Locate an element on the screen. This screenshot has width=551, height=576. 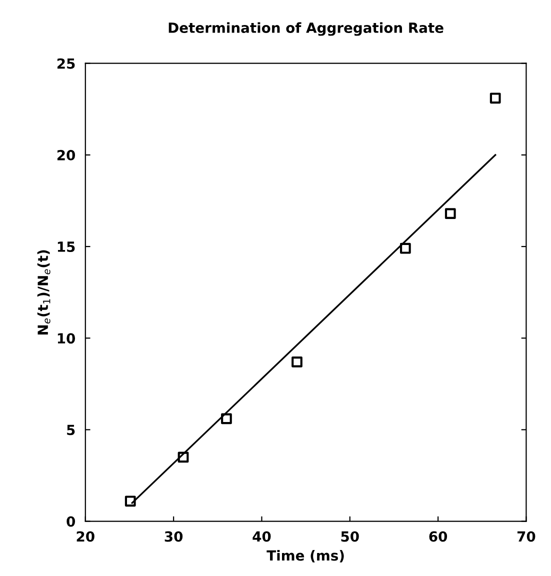
x-axis-title: Time (ms) is located at coordinates (305, 556).